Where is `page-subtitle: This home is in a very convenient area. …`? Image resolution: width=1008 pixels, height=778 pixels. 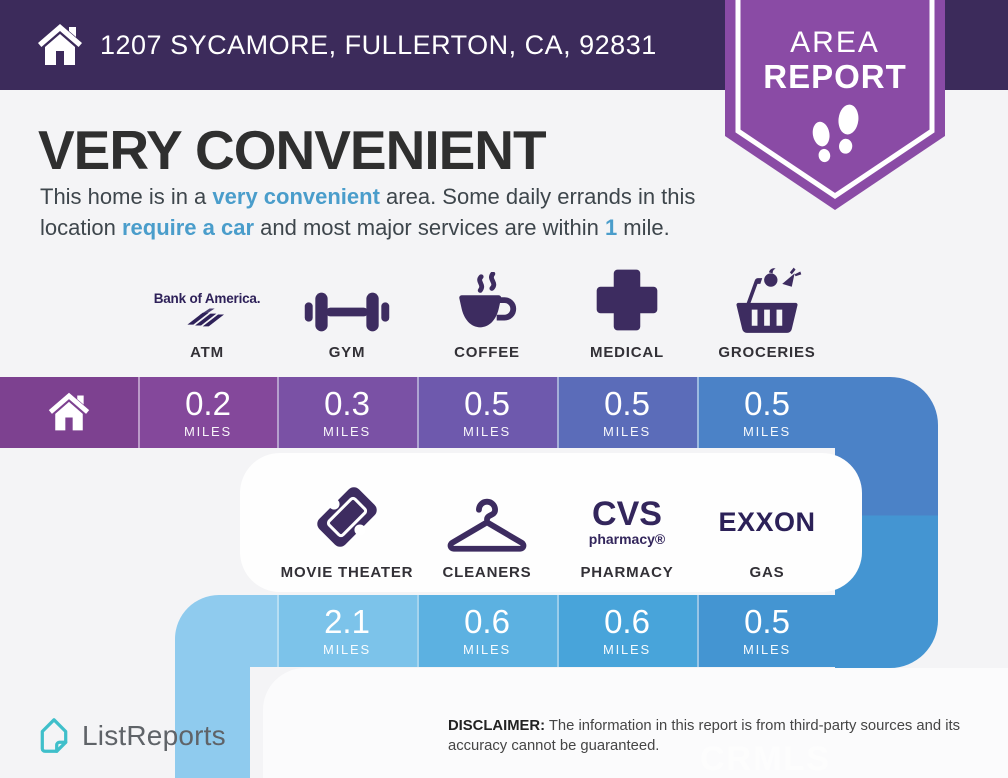
page-subtitle: This home is in a very convenient area. … is located at coordinates (400, 212).